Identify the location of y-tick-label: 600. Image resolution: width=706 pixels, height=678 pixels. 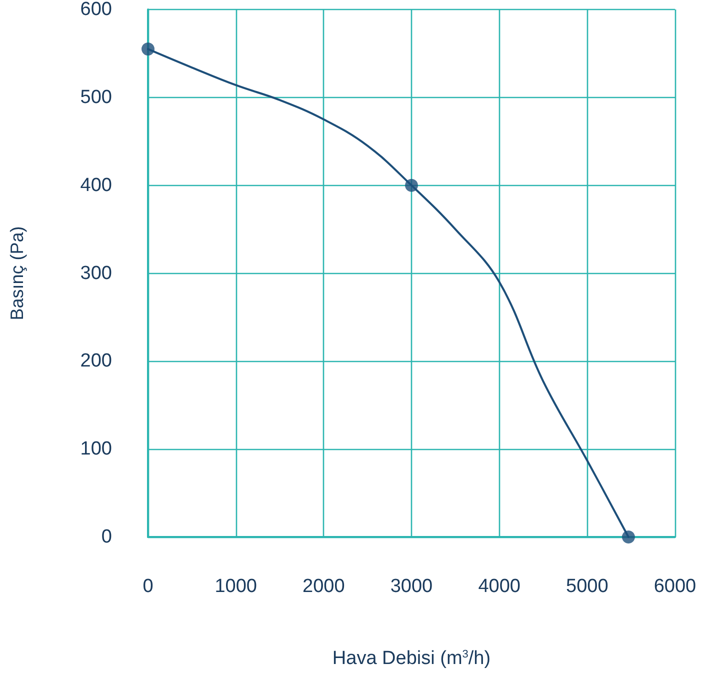
(96, 10).